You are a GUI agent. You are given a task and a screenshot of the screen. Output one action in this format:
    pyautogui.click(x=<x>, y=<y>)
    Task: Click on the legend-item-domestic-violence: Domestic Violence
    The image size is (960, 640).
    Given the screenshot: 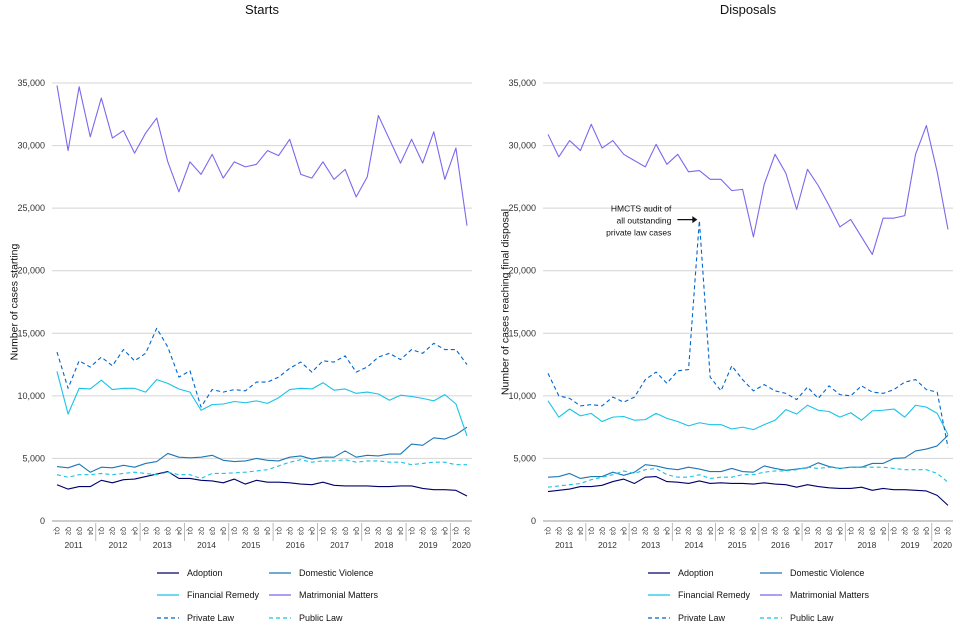 What is the action you would take?
    pyautogui.click(x=321, y=573)
    